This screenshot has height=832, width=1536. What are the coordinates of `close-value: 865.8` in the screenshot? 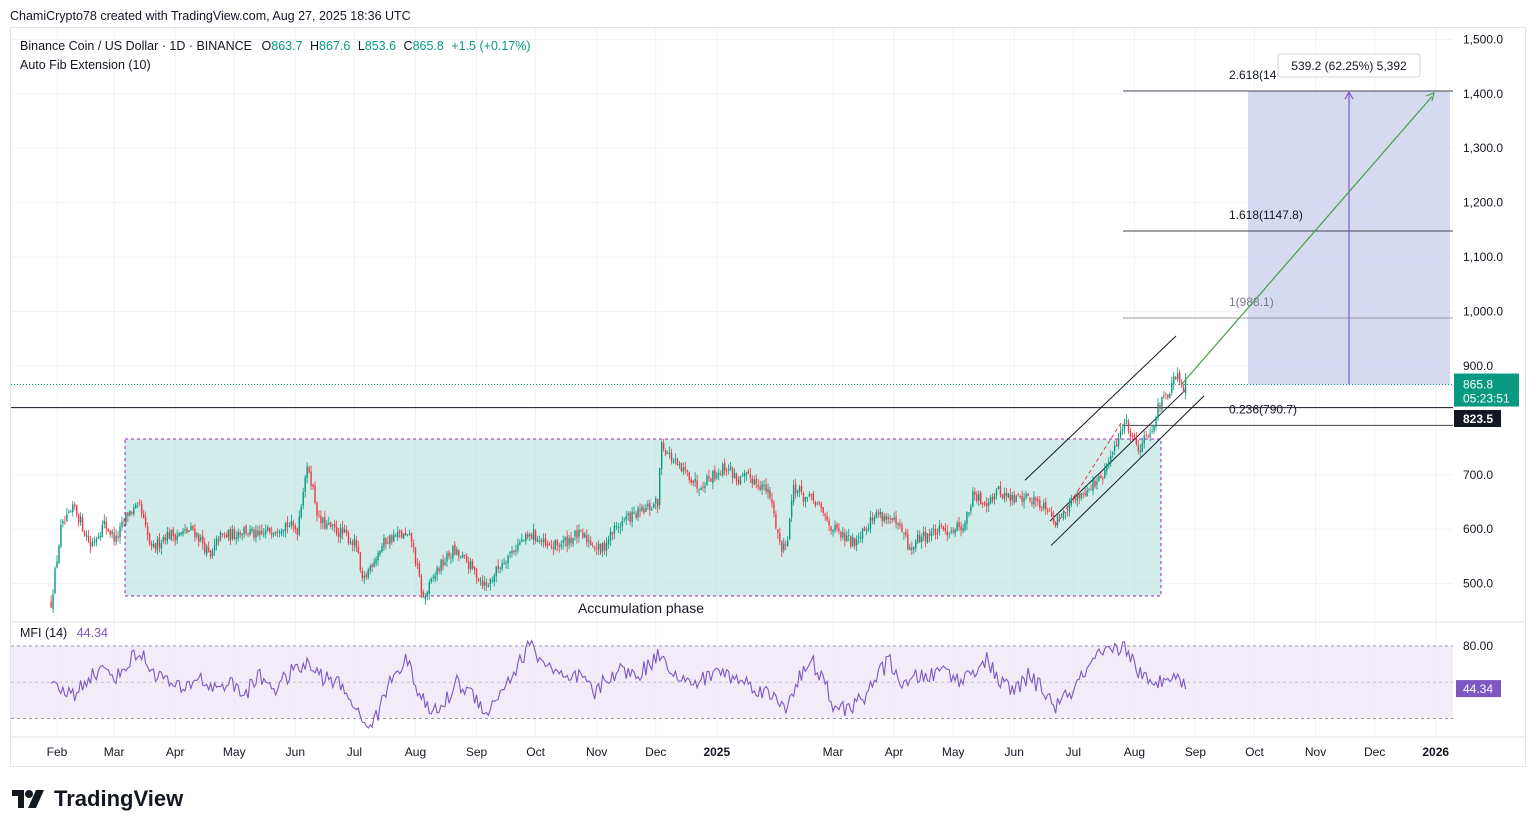 It's located at (428, 46).